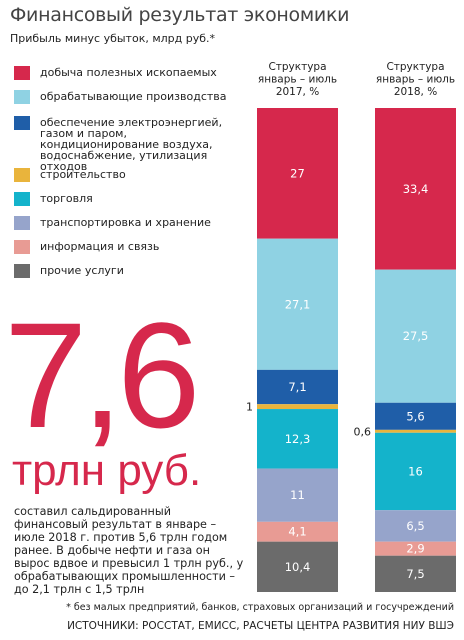 This screenshot has width=464, height=640. Describe the element at coordinates (363, 431) in the screenshot. I see `data-label: 0,6` at that location.